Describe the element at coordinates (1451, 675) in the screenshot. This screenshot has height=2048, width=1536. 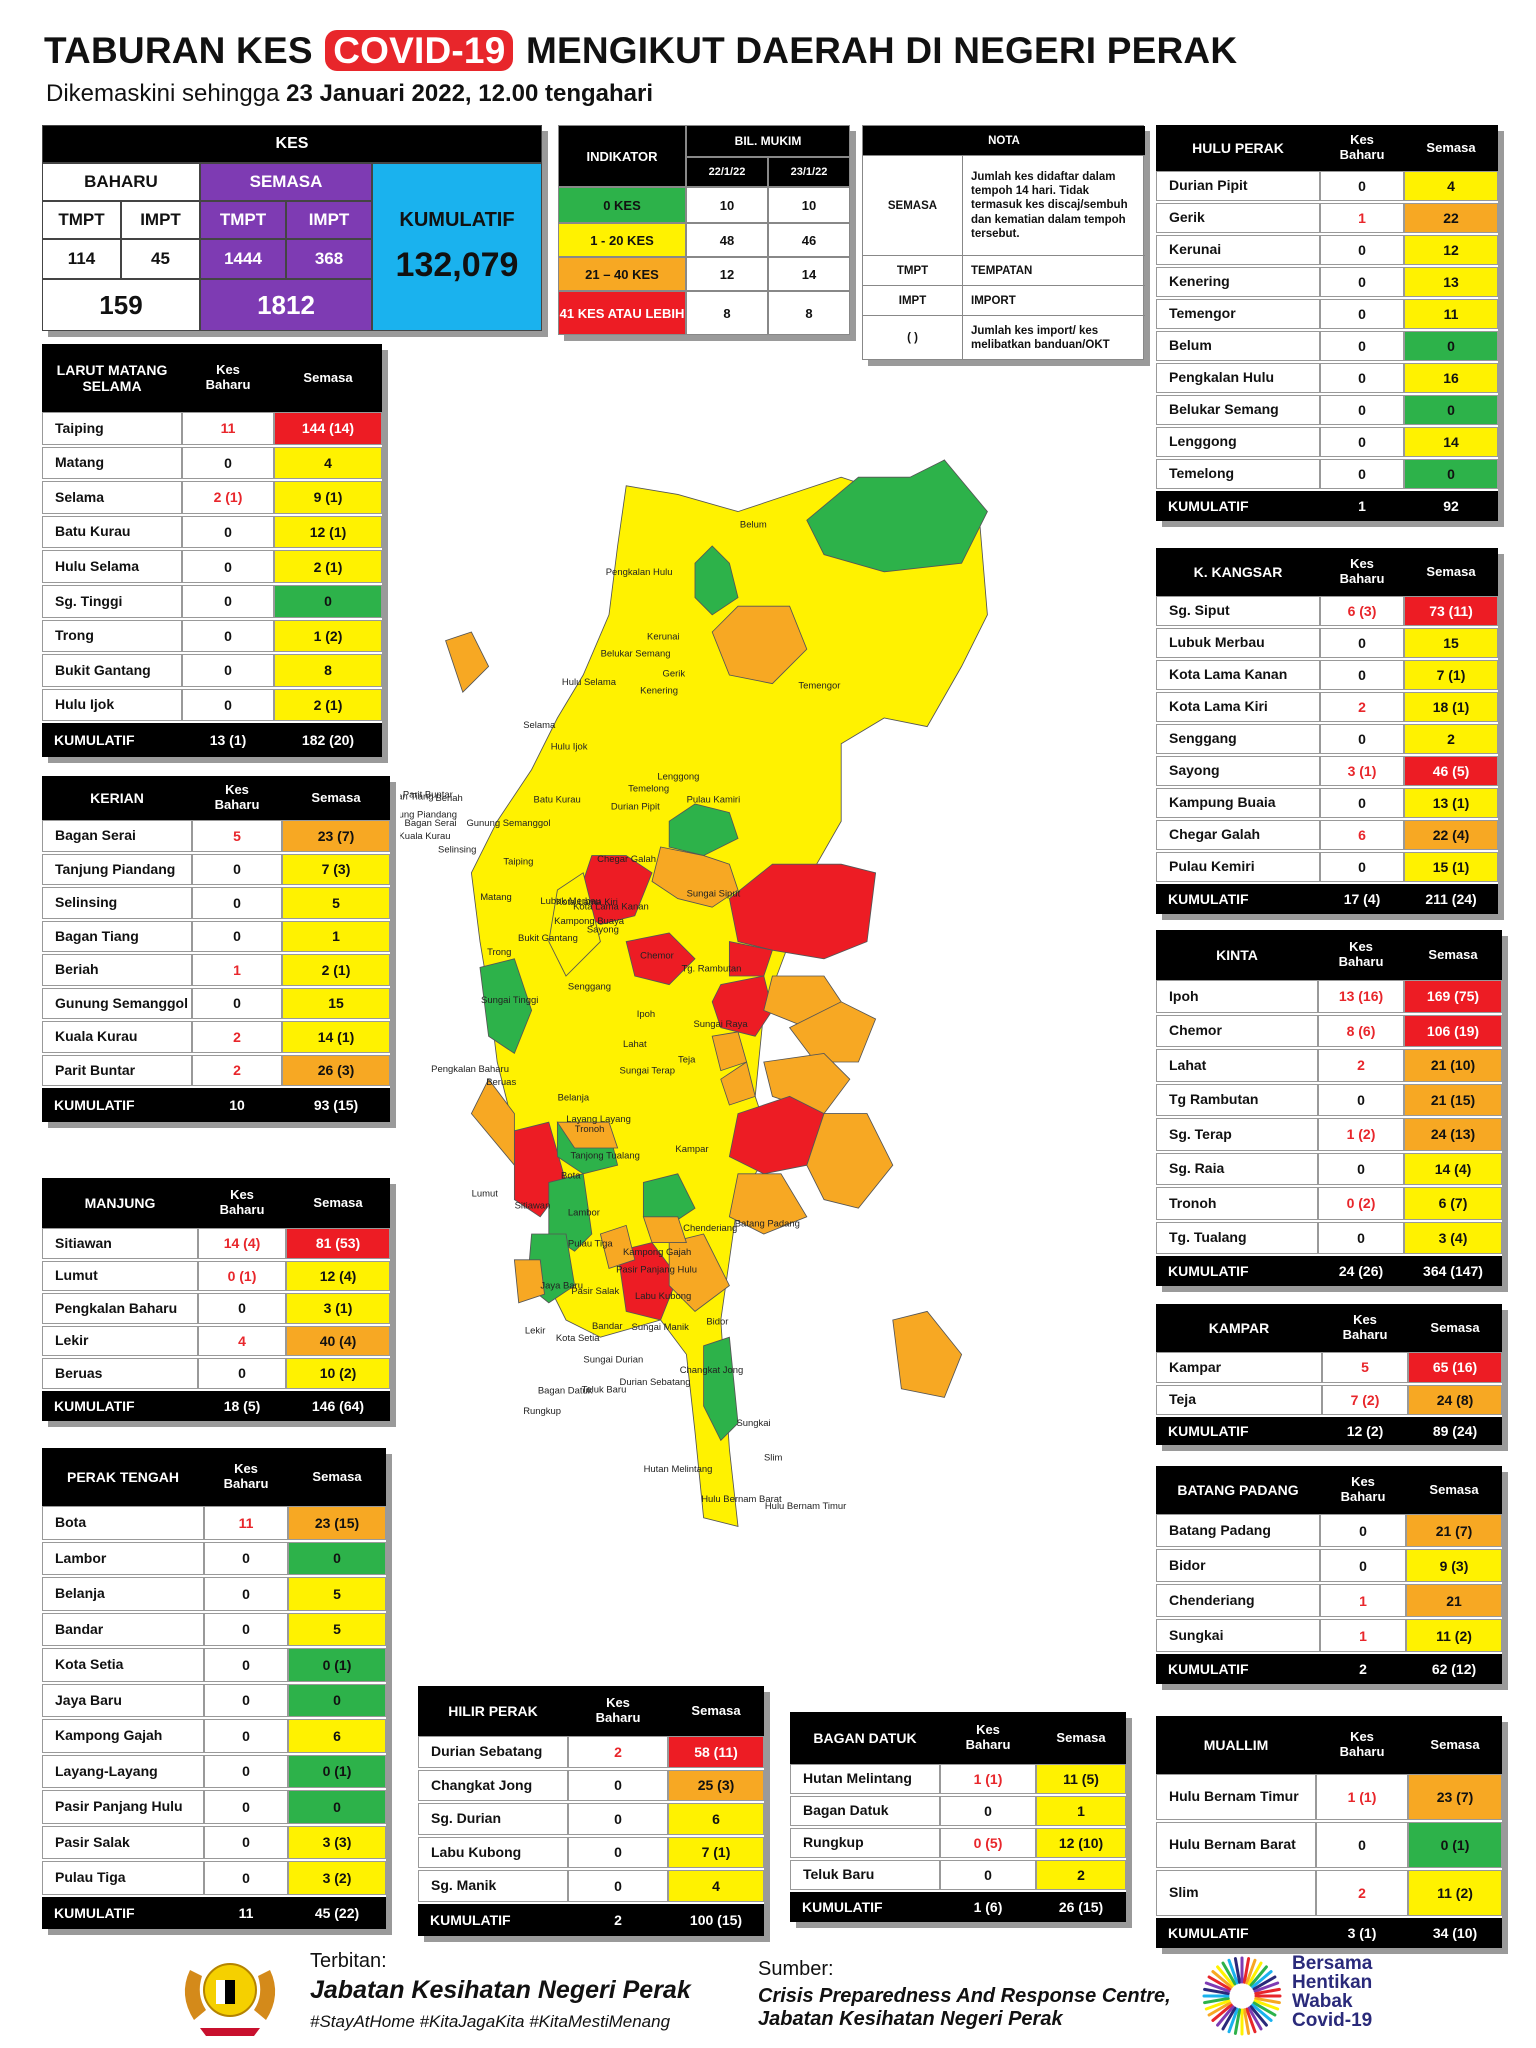
I see `semasa-value: 7 (1)` at that location.